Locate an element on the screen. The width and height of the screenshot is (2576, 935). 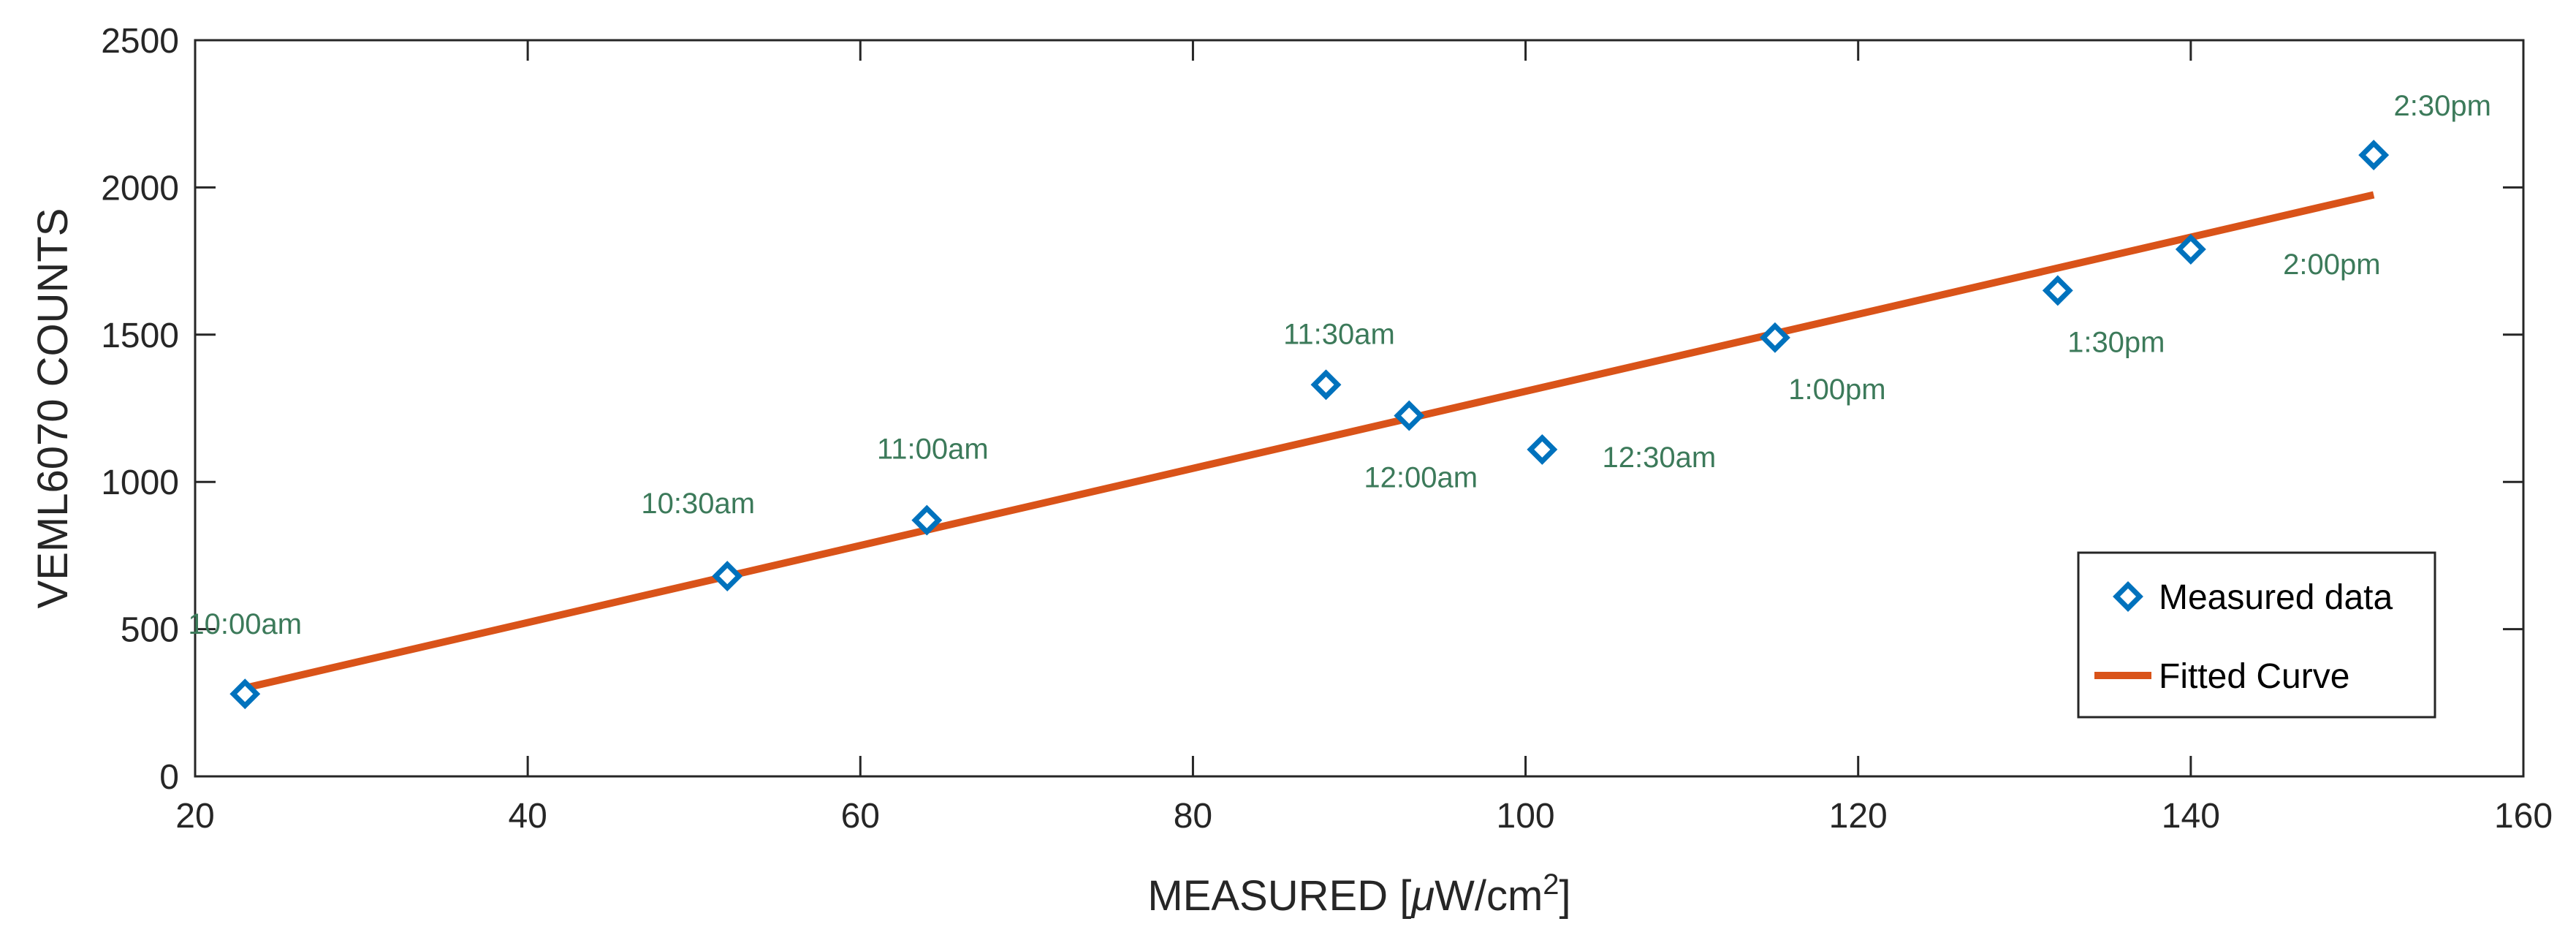
legend-box is located at coordinates (2256, 635).